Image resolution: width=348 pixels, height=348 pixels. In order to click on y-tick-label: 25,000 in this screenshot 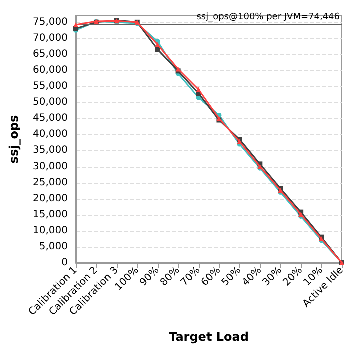, I will do `click(50, 182)`.